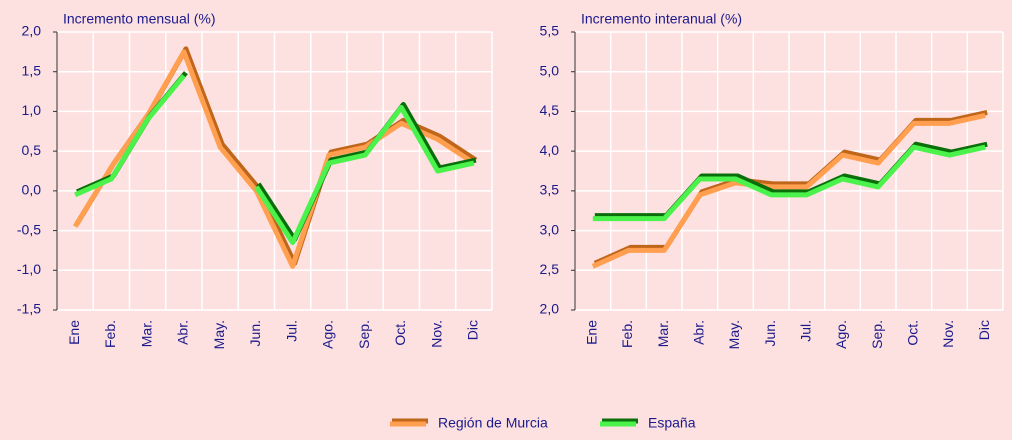  I want to click on y-tick-label: 4,5, so click(550, 110).